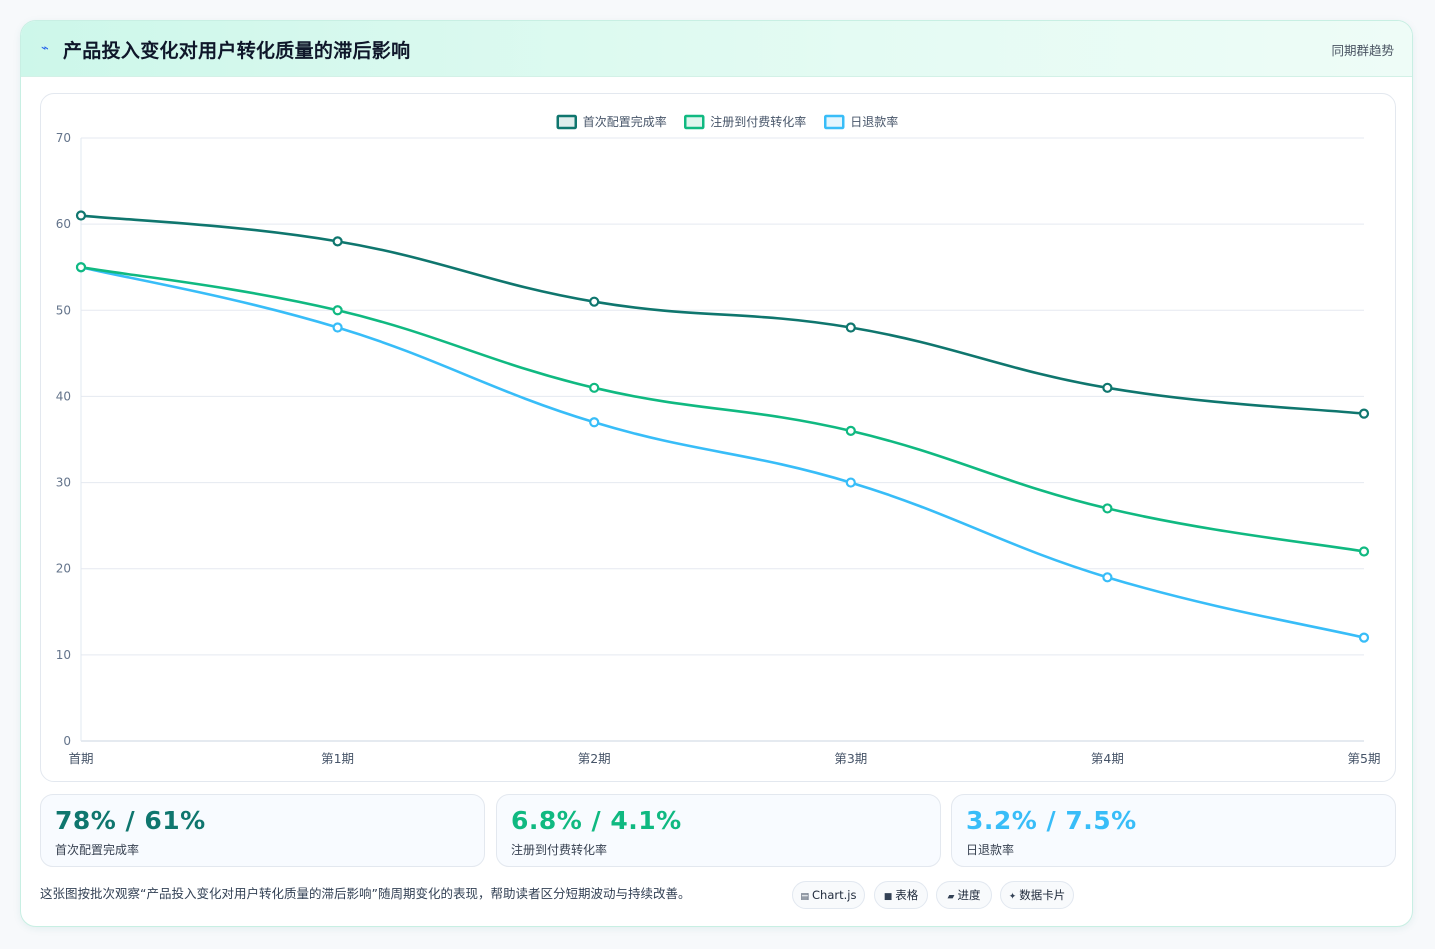 Image resolution: width=1435 pixels, height=949 pixels. What do you see at coordinates (1051, 820) in the screenshot?
I see `stat-value: 3.2% / 7.5%` at bounding box center [1051, 820].